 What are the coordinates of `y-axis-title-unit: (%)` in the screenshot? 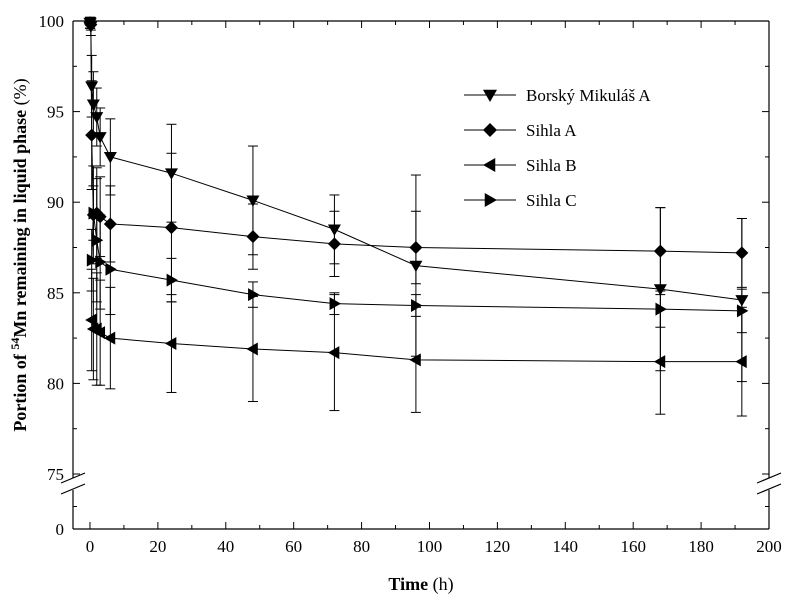 It's located at (20, 93).